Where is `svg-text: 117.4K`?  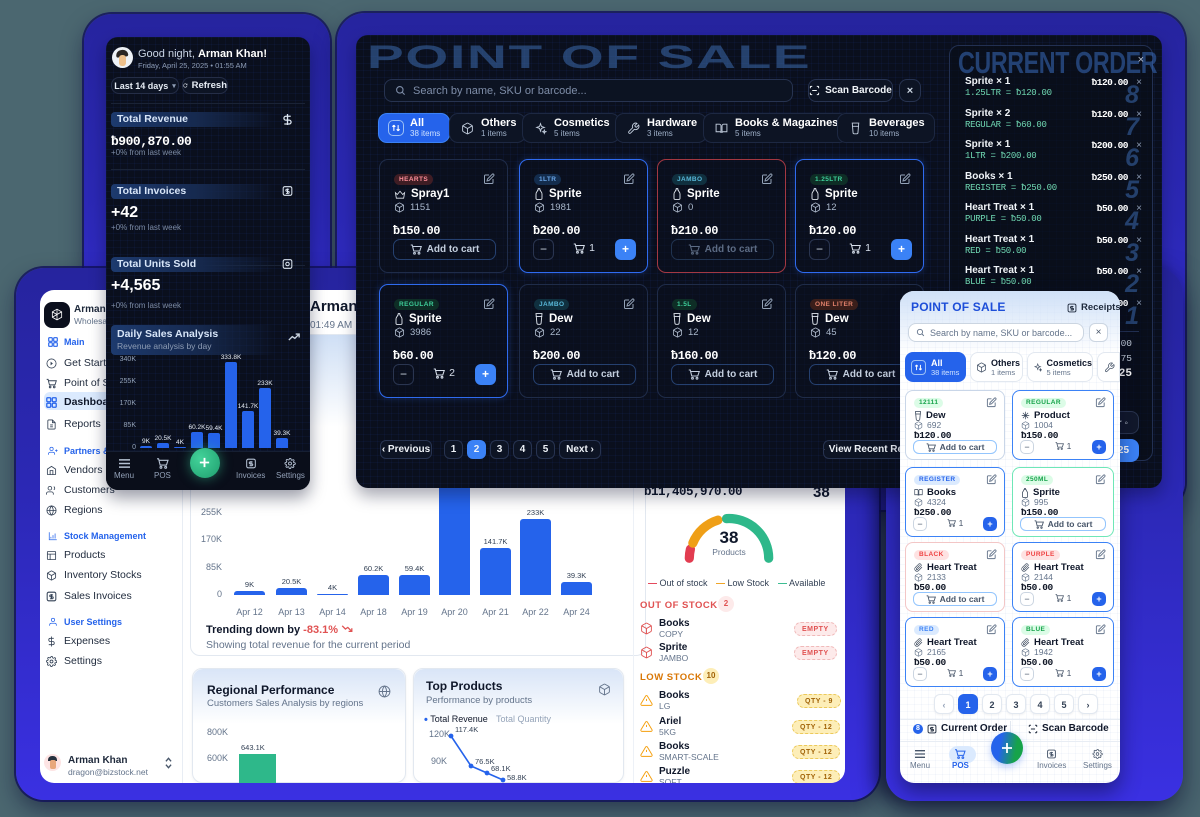 svg-text: 117.4K is located at coordinates (466, 729).